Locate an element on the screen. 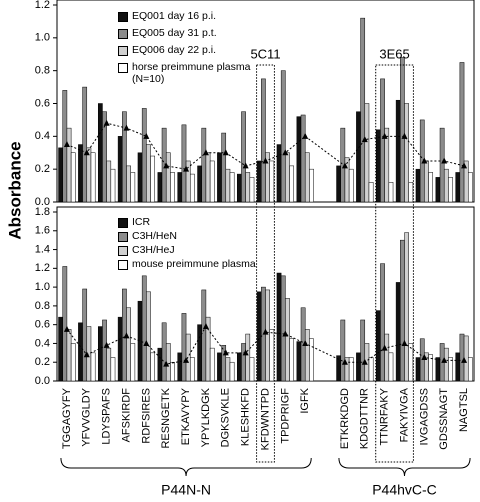  group-brace is located at coordinates (186, 467).